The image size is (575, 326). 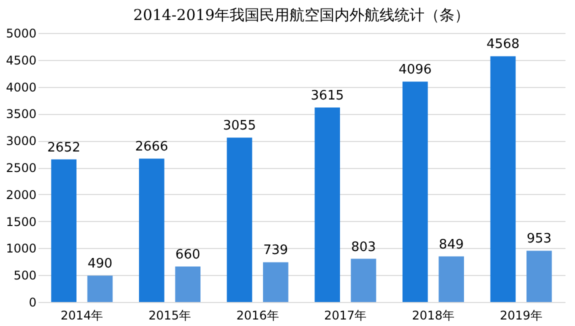 I want to click on data-label: 4096, so click(x=415, y=70).